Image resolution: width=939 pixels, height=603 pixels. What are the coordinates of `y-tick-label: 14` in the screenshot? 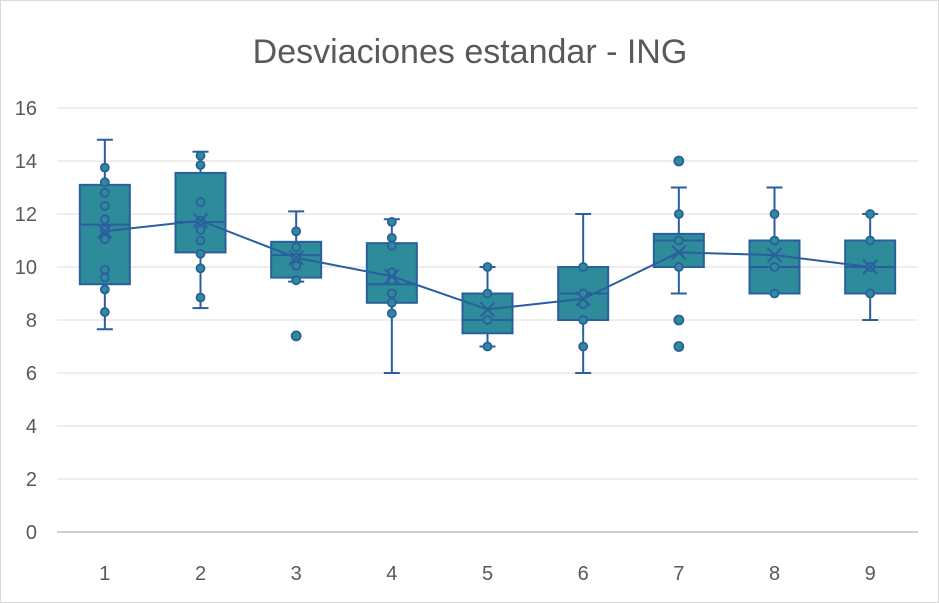 It's located at (26, 162).